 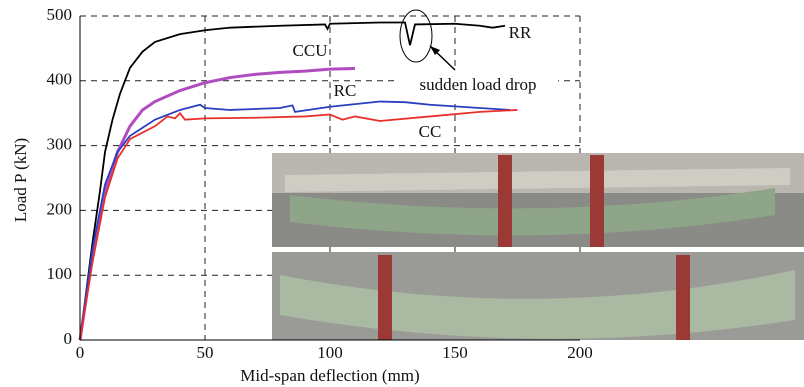 I want to click on beam-slab, so click(x=537, y=180).